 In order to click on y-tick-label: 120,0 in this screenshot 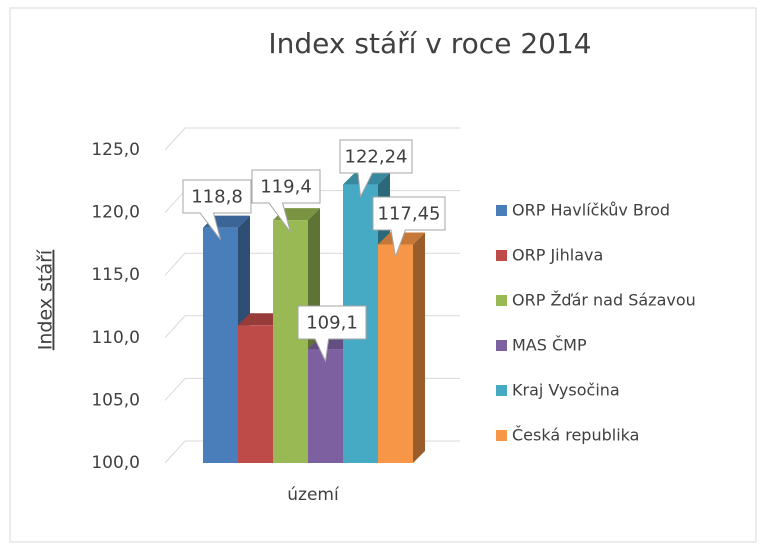, I will do `click(115, 213)`.